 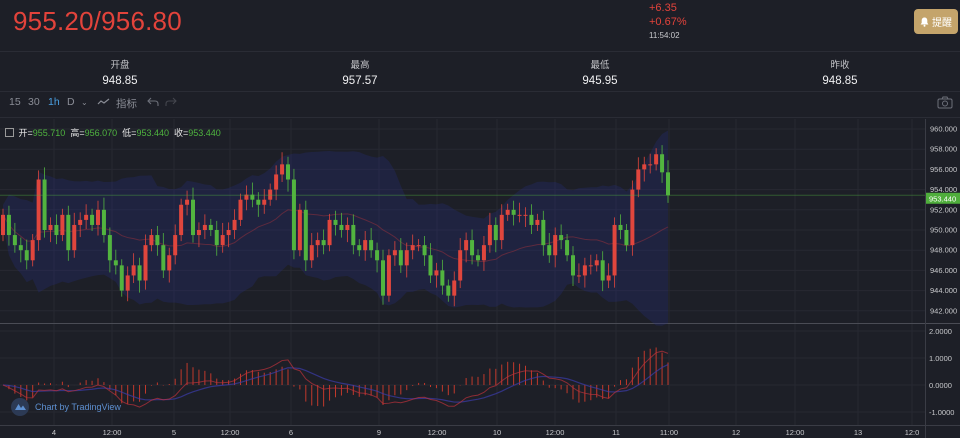 What do you see at coordinates (104, 103) in the screenshot?
I see `indicators-icon` at bounding box center [104, 103].